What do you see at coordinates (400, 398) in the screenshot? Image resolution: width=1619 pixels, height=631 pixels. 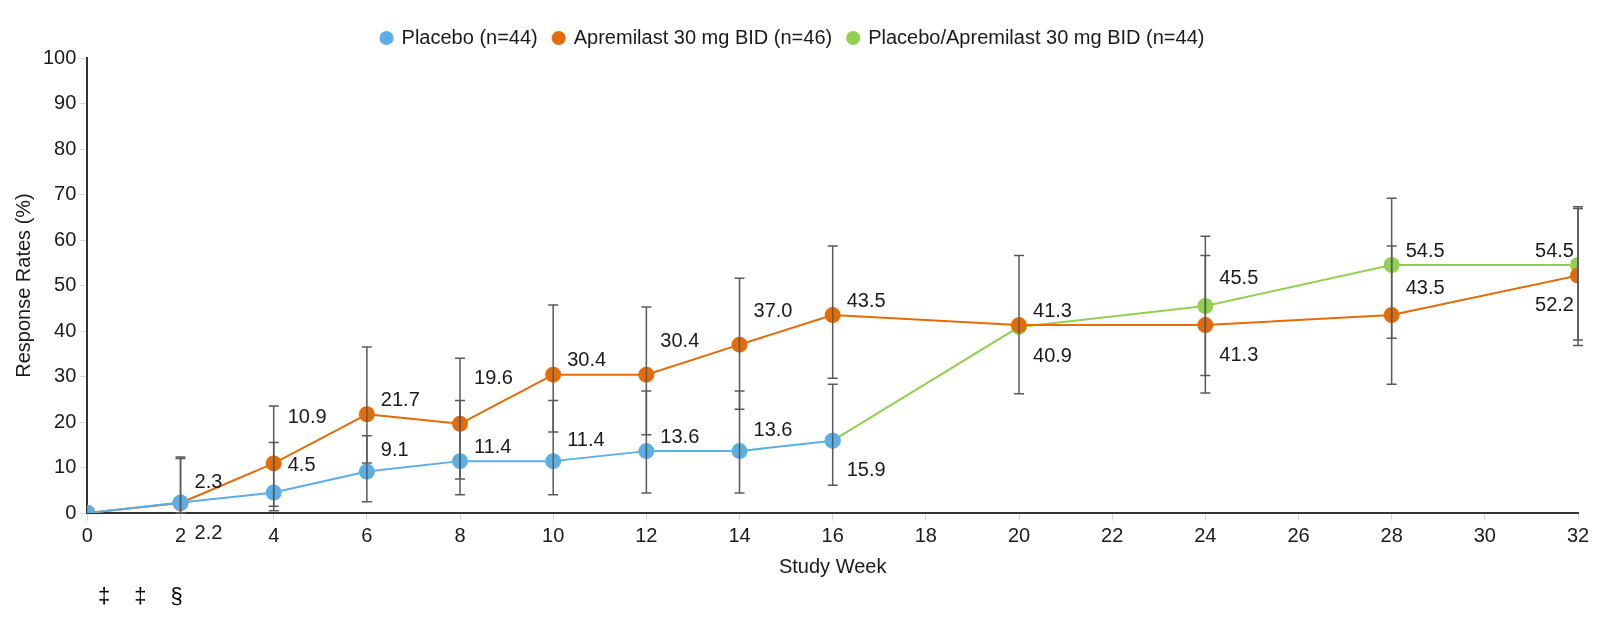 I see `data-label: 21.7` at bounding box center [400, 398].